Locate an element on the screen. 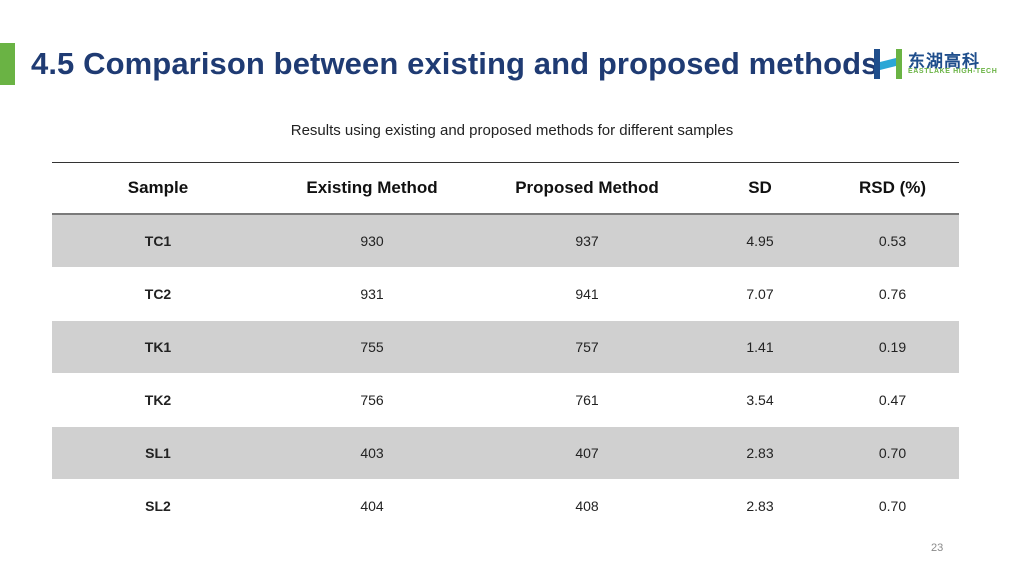  table-row: TC2 931 941 7.07 0.76 is located at coordinates (505, 294).